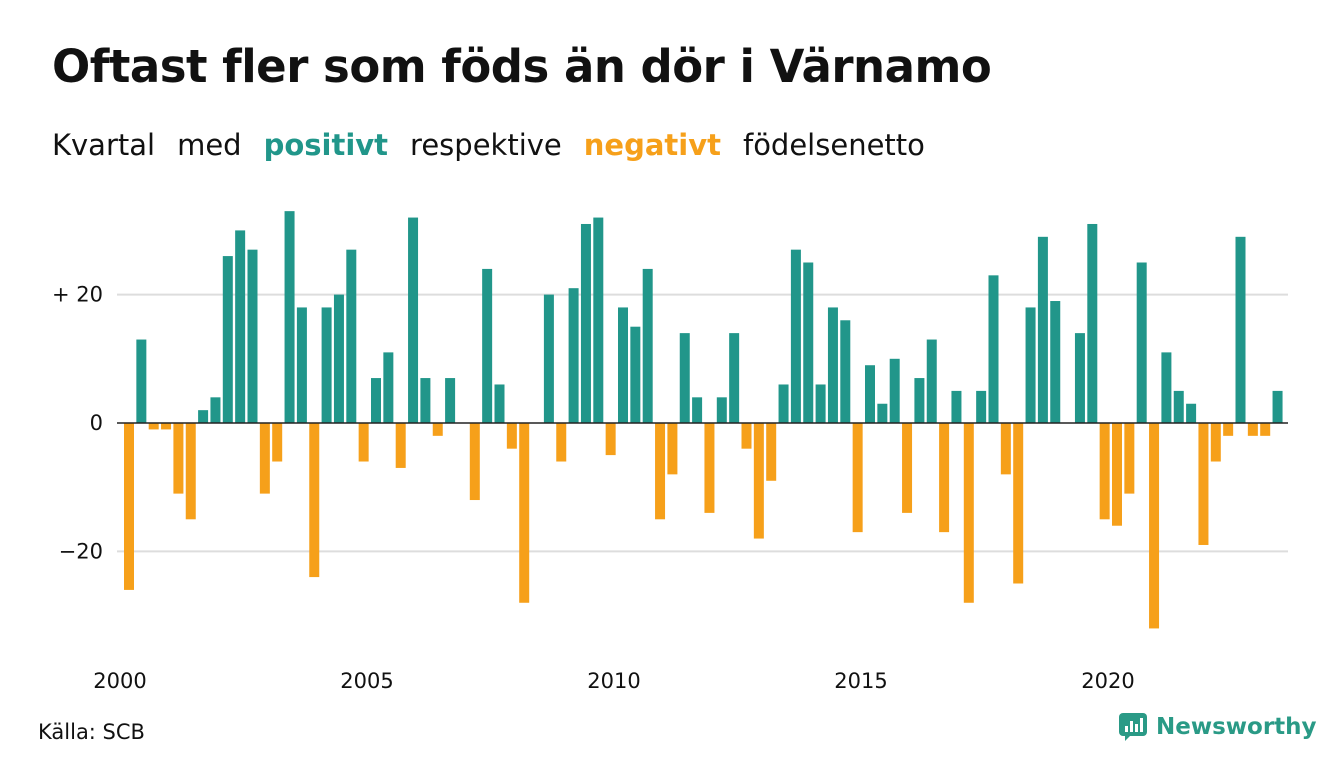 Image resolution: width=1340 pixels, height=780 pixels. What do you see at coordinates (486, 145) in the screenshot?
I see `subtitle-word: respektive` at bounding box center [486, 145].